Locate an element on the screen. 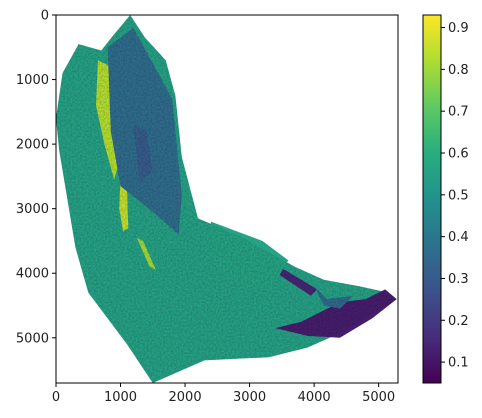 The width and height of the screenshot is (482, 418). y-tick-label: 0 is located at coordinates (45, 16).